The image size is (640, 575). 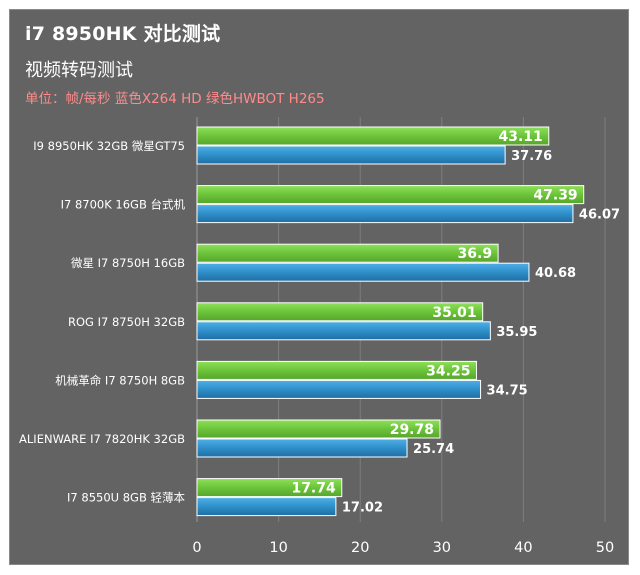 I want to click on category-label: ROG I7 8750H 32GB, so click(x=126, y=322).